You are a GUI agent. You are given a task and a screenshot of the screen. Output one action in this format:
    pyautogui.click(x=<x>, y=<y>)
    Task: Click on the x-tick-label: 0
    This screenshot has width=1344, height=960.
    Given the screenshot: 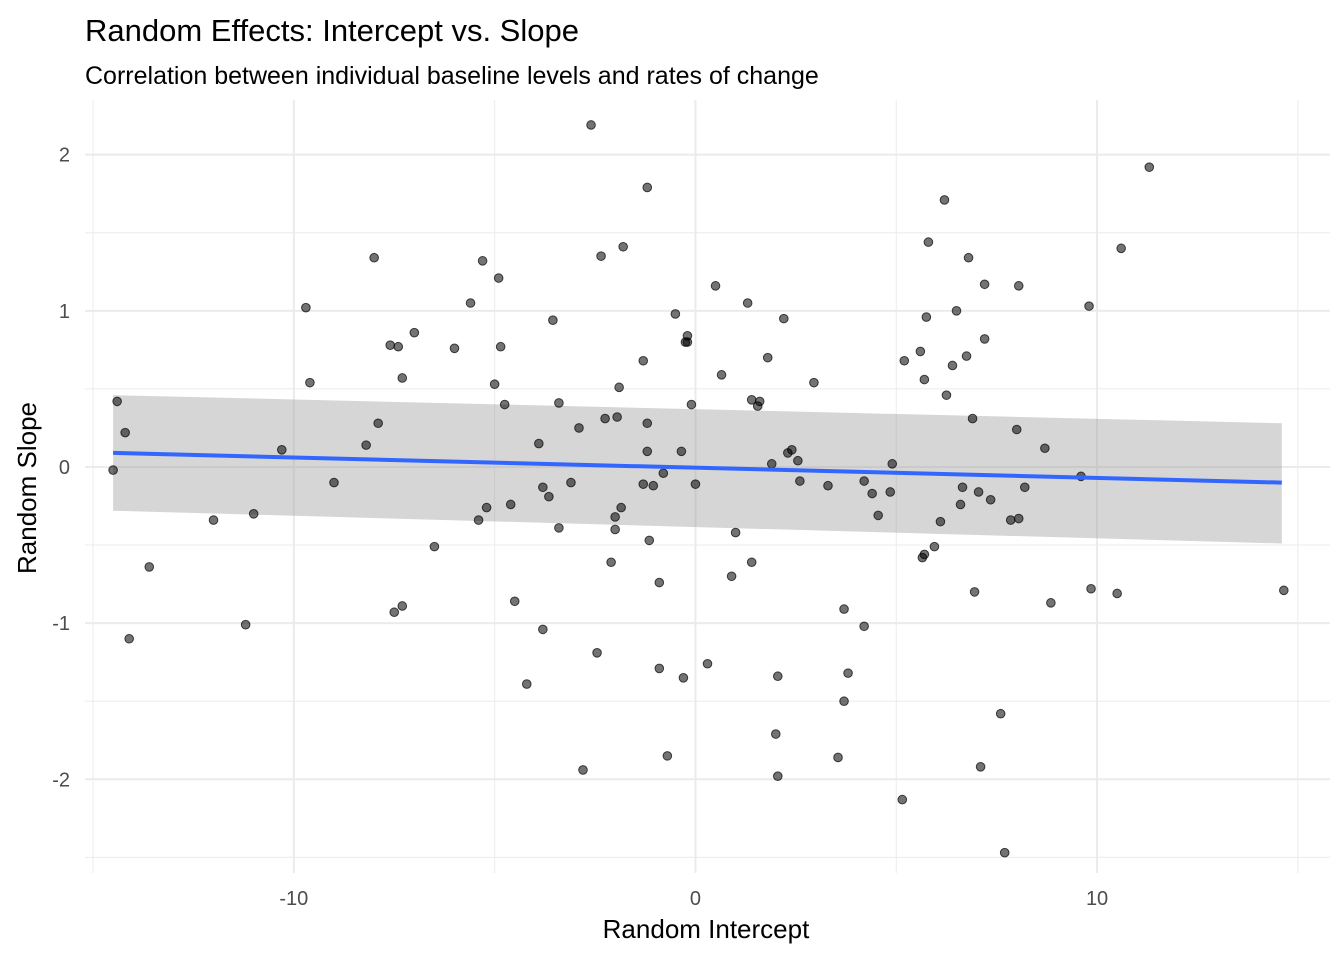 What is the action you would take?
    pyautogui.click(x=695, y=899)
    